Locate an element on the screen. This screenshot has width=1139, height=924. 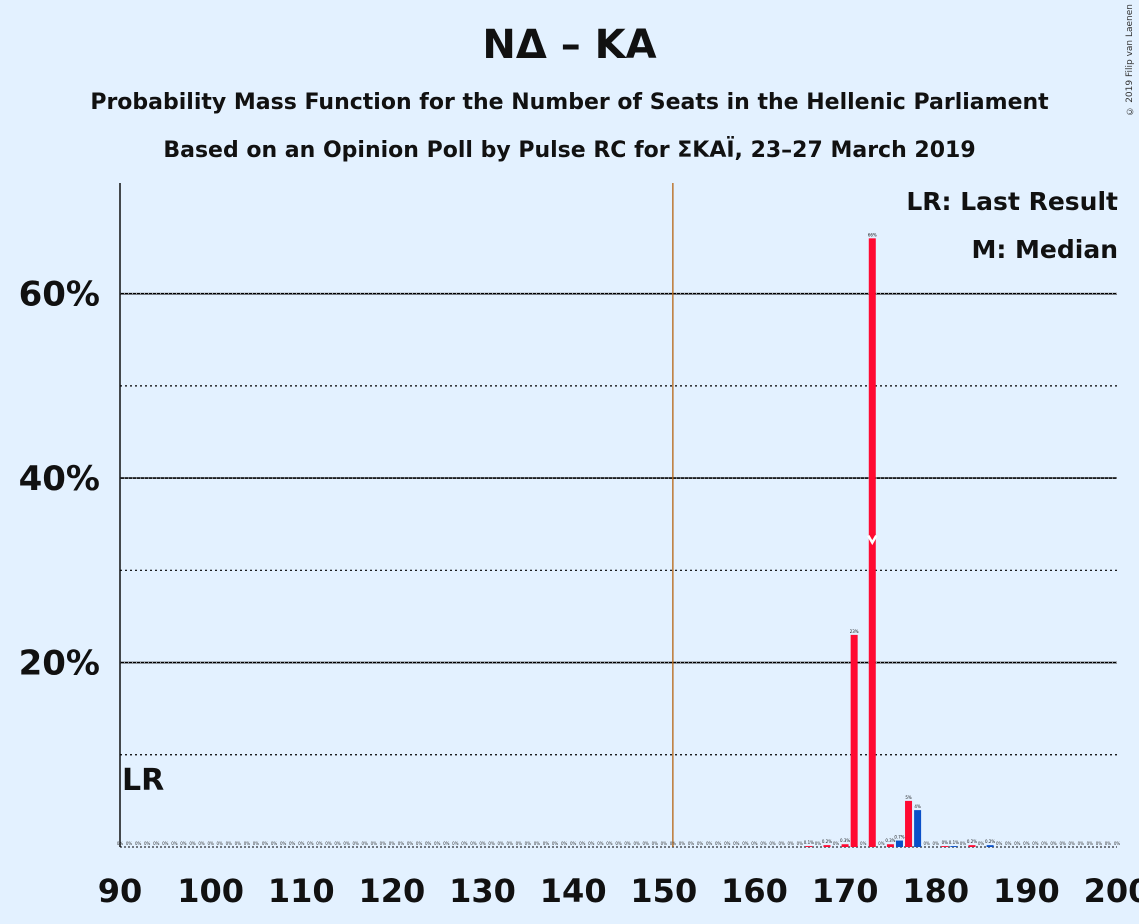
x-tick-label: 150 is located at coordinates (663, 891).